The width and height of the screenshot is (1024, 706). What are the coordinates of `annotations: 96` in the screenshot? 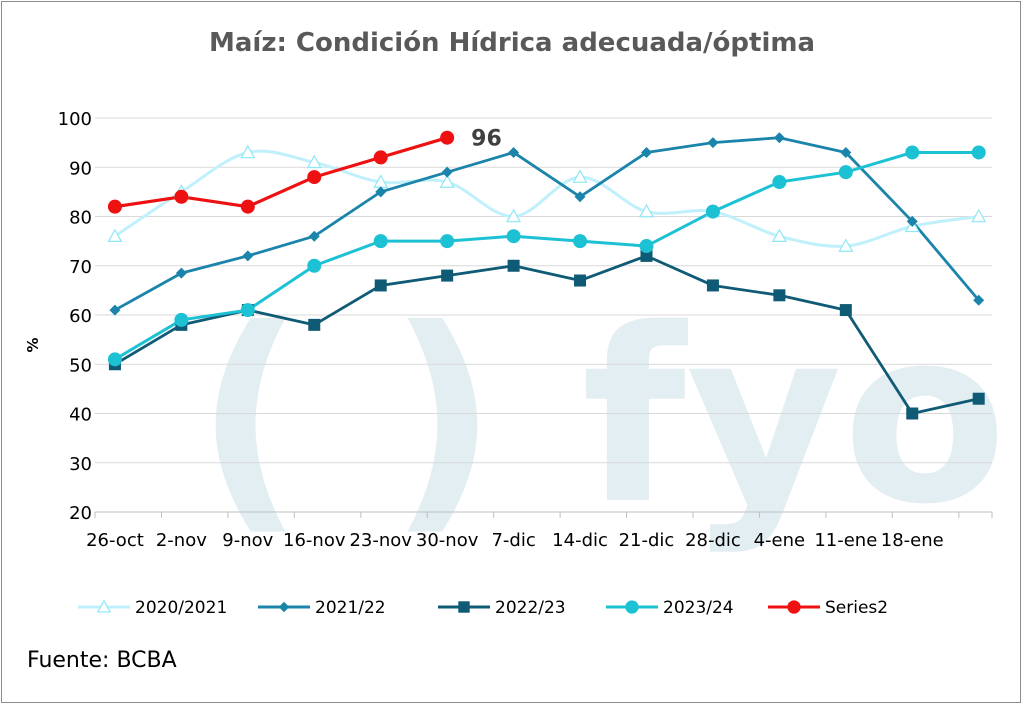 It's located at (486, 139).